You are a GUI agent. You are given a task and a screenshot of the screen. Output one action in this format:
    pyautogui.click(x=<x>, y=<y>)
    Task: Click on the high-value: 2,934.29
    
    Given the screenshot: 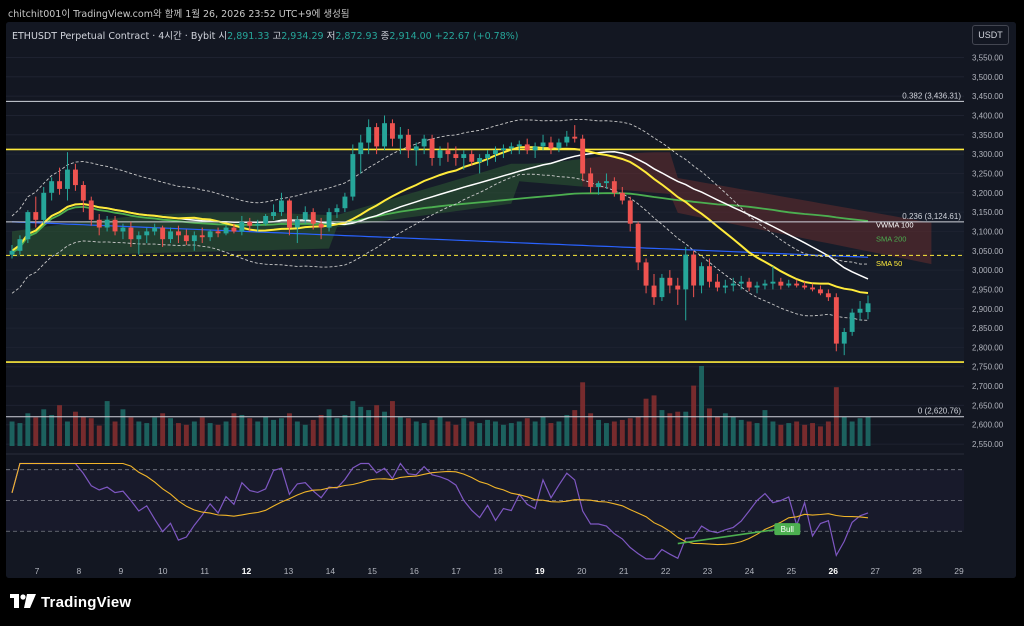 What is the action you would take?
    pyautogui.click(x=302, y=36)
    